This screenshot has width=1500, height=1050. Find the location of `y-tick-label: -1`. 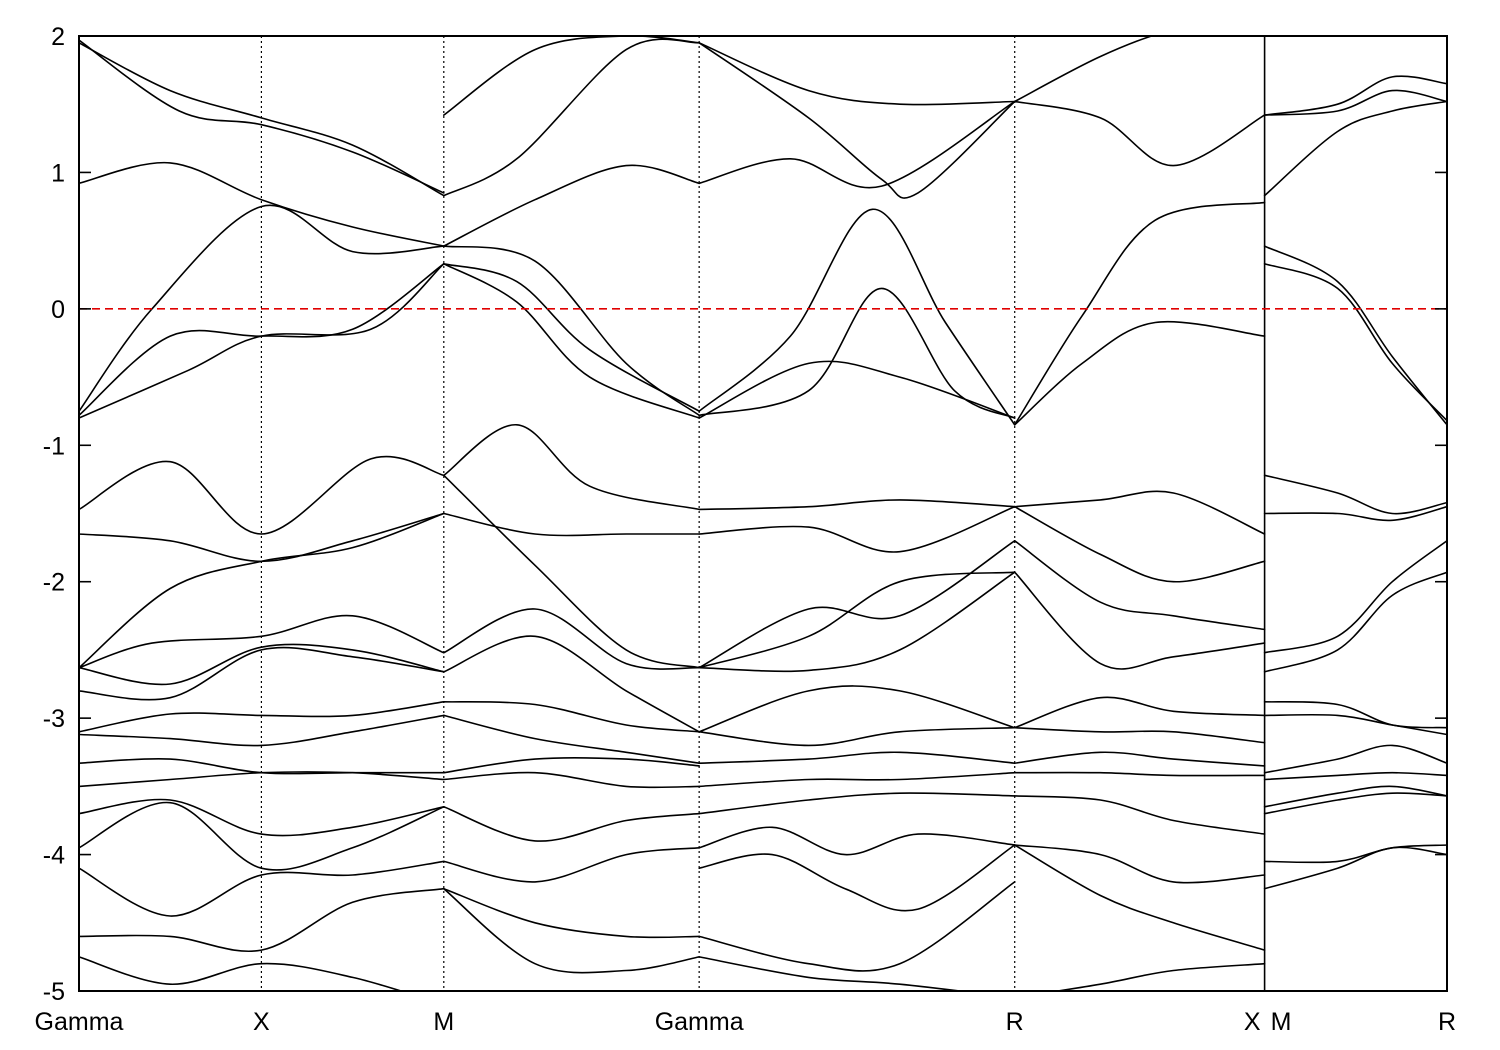

y-tick-label: -1 is located at coordinates (54, 446).